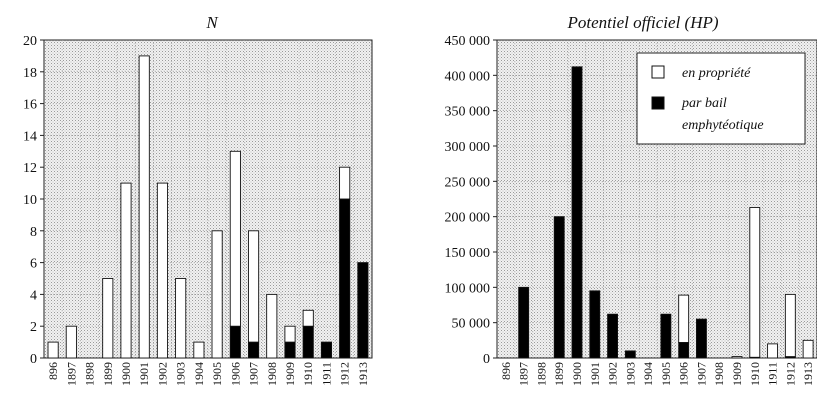 This screenshot has height=413, width=817. I want to click on right-xtick-label: 1897, so click(524, 374).